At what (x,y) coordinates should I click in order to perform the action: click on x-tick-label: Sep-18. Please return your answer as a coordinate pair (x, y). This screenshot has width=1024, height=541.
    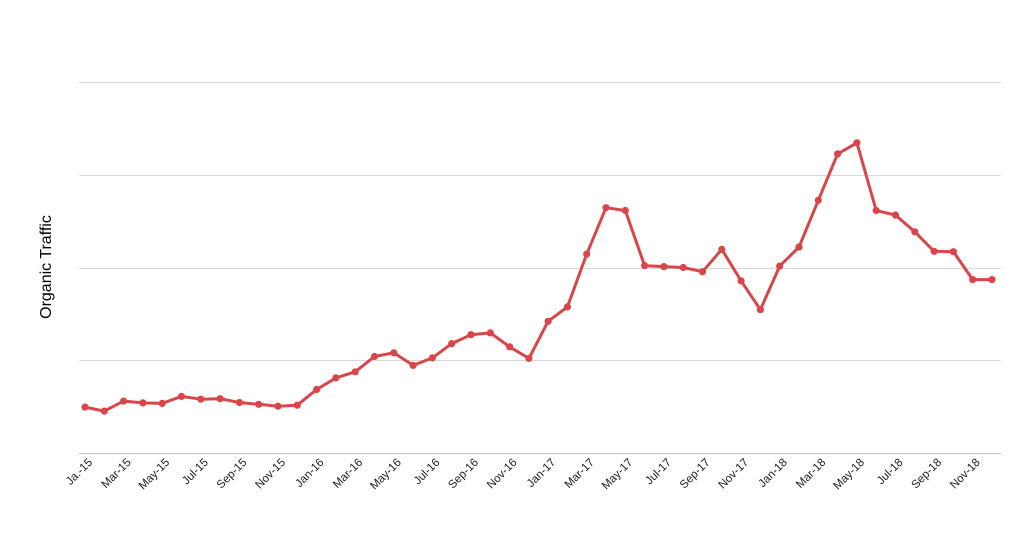
    Looking at the image, I should click on (927, 474).